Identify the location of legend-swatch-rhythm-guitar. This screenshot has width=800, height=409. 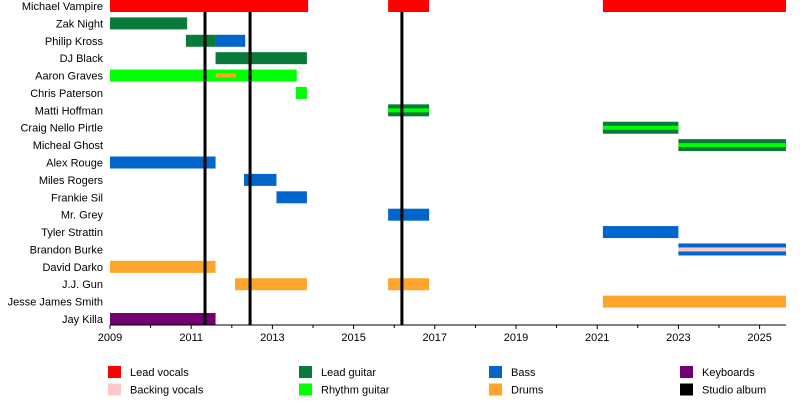
(305, 389).